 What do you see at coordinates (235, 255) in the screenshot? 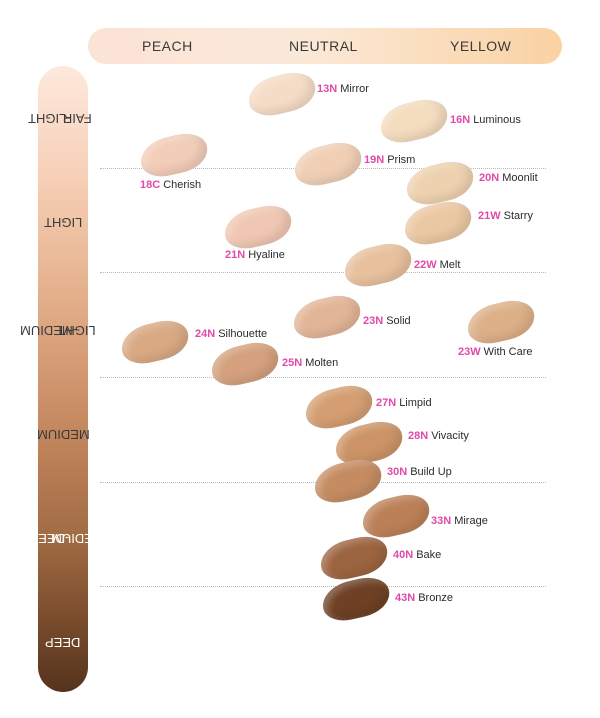
I see `shade-code: 21N` at bounding box center [235, 255].